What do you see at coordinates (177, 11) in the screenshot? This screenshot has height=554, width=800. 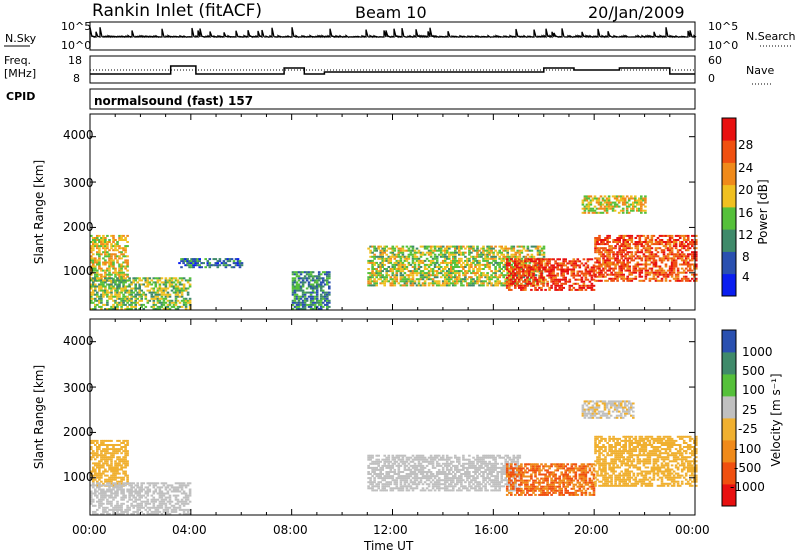 I see `station-title: Rankin Inlet (fitACF)` at bounding box center [177, 11].